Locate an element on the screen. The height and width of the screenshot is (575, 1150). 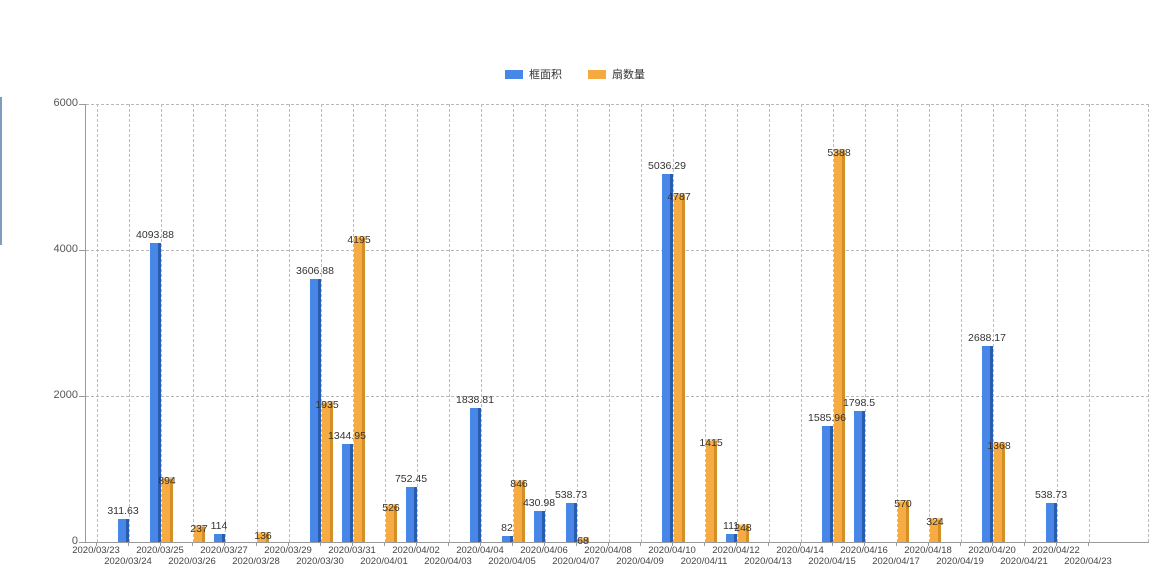
y-axis-tick-icon is located at coordinates (82, 542).